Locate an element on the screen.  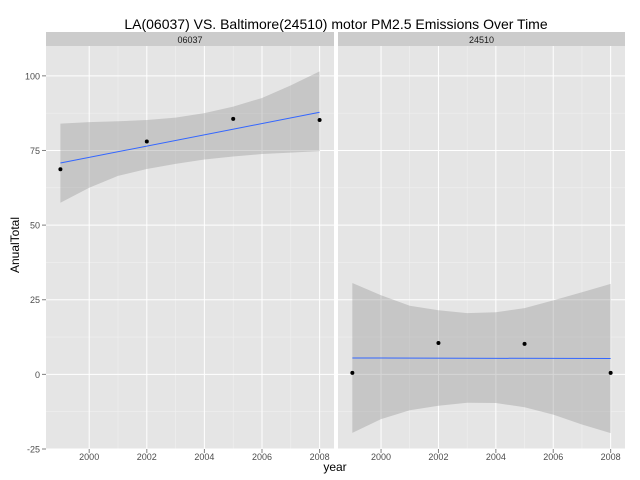
facet-label: 24510 is located at coordinates (481, 40).